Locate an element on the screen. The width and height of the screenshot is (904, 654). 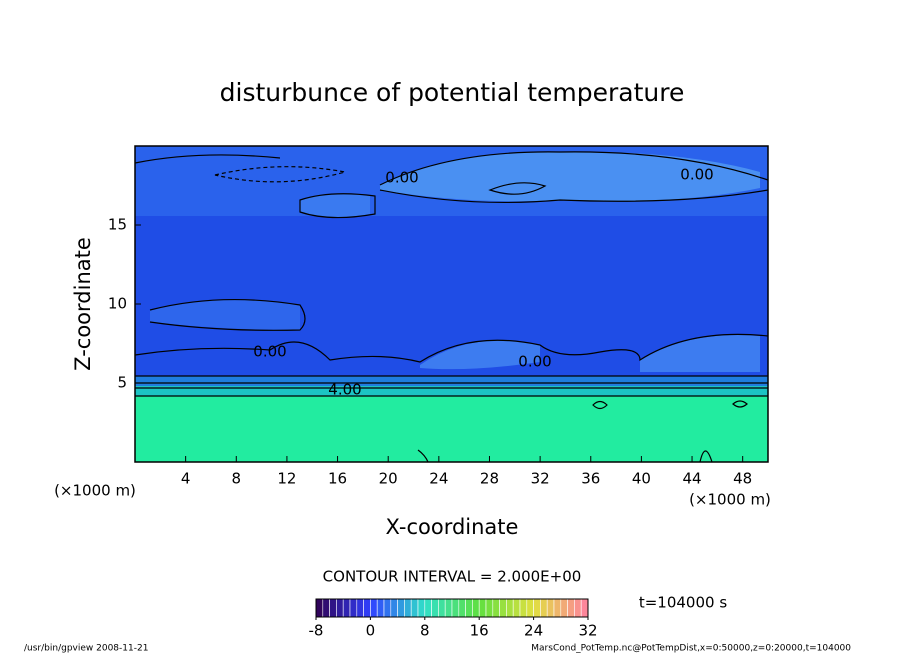
x-tick-label: 48 is located at coordinates (742, 479).